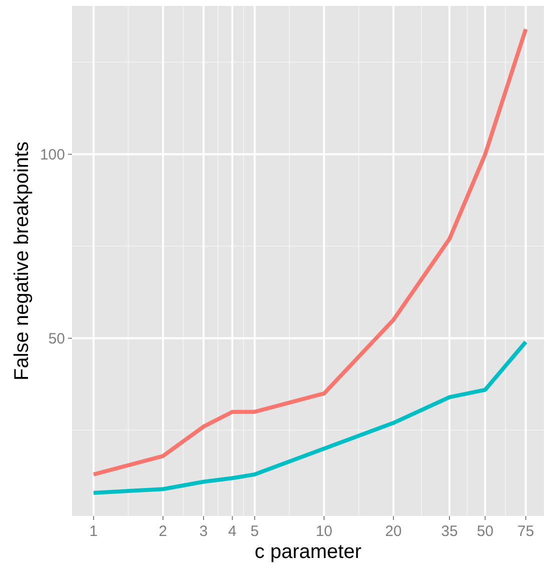 The height and width of the screenshot is (565, 545). What do you see at coordinates (254, 531) in the screenshot?
I see `x-tick-label: 5` at bounding box center [254, 531].